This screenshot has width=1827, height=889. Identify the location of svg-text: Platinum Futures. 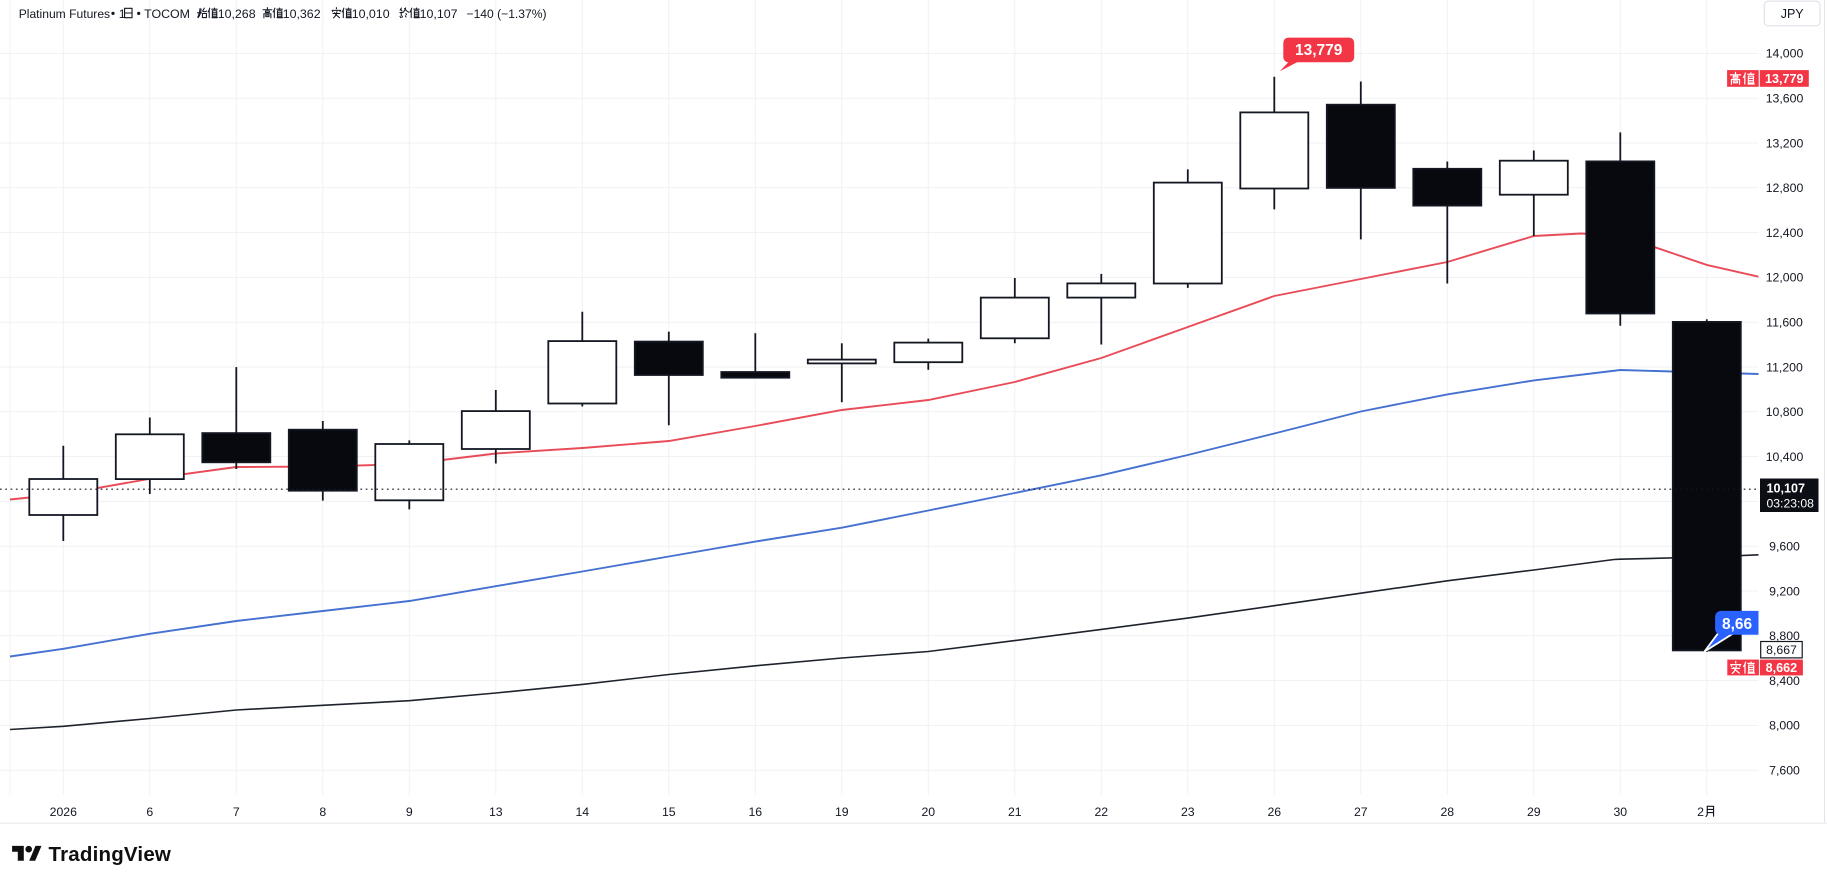
(64, 14).